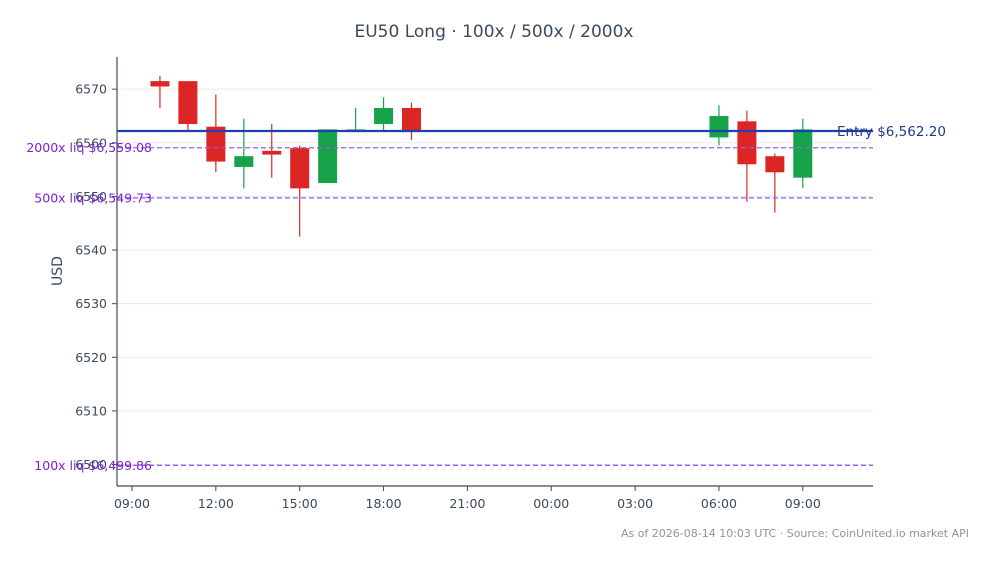 The width and height of the screenshot is (993, 564). I want to click on y-tick-label: 6550, so click(91, 196).